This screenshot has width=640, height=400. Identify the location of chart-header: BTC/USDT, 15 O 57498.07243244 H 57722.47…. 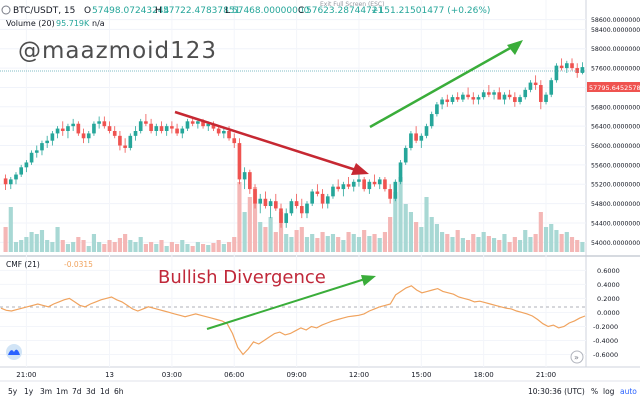
(245, 14).